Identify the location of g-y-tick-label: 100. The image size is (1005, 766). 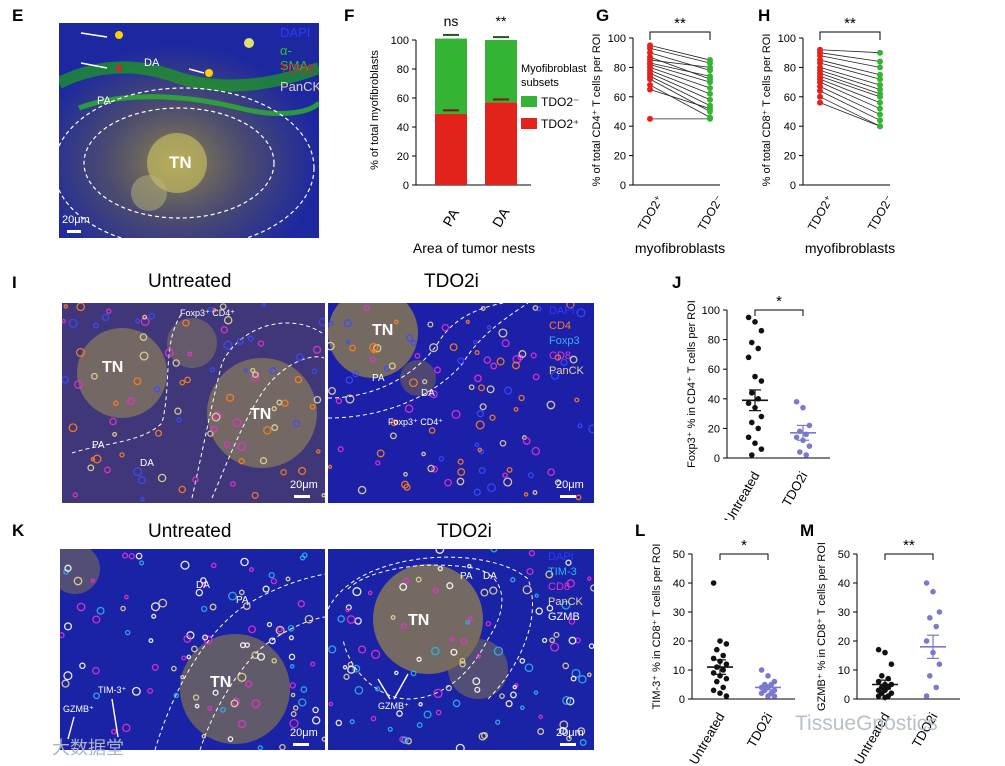
(617, 39).